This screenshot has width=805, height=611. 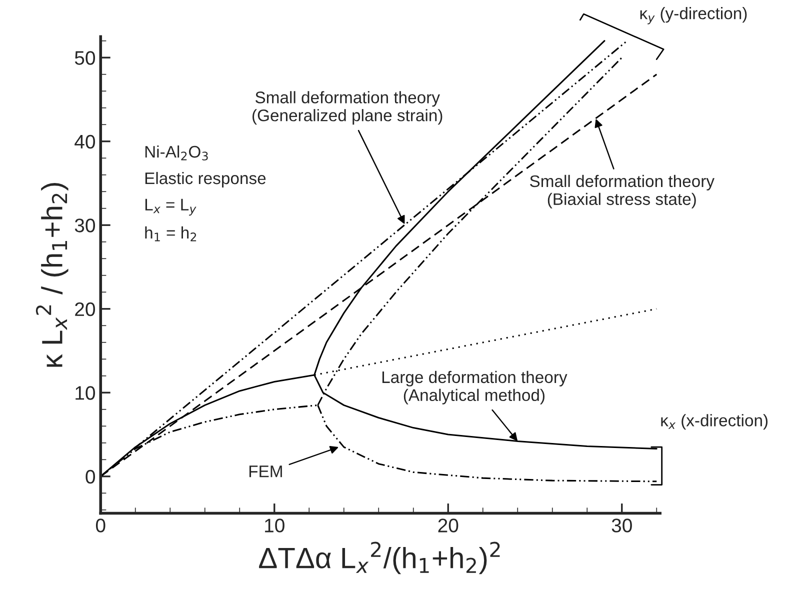 I want to click on annotation: Large deformation theory (Analytical method), so click(x=475, y=387).